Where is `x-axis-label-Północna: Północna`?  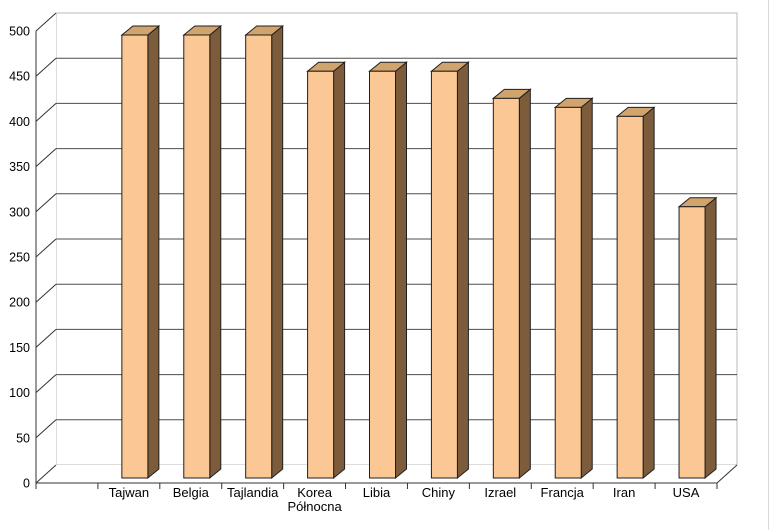 x-axis-label-Północna: Północna is located at coordinates (314, 506).